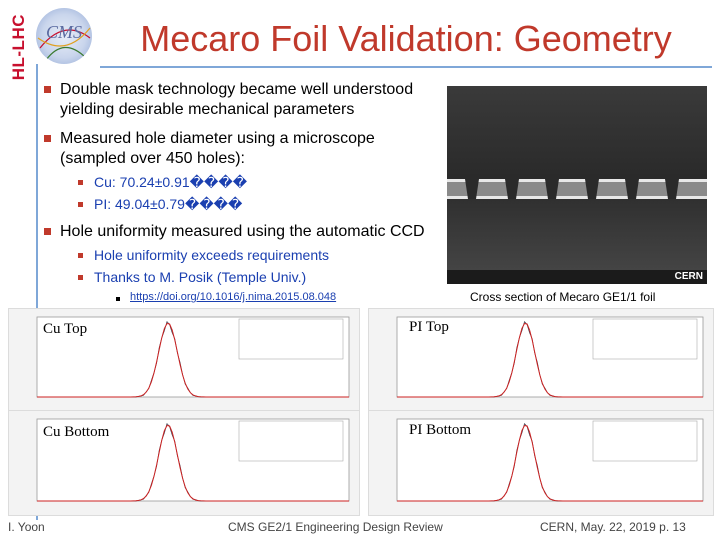 The image size is (720, 540). Describe the element at coordinates (26, 527) in the screenshot. I see `footer-author: I. Yoon` at that location.